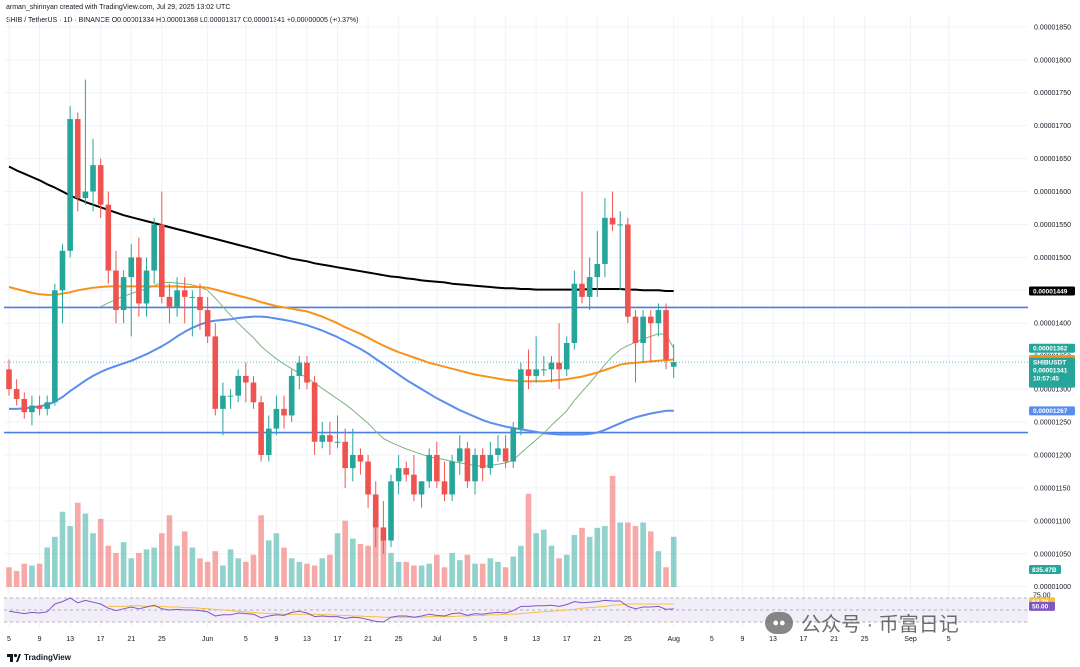  I want to click on price-tick-label: 0.00001200, so click(1052, 455).